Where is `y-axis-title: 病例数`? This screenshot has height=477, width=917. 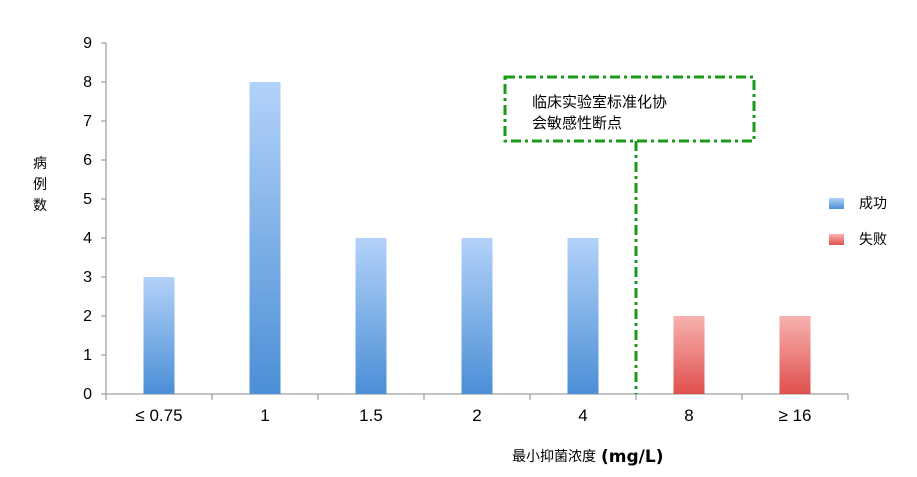 y-axis-title: 病例数 is located at coordinates (40, 185).